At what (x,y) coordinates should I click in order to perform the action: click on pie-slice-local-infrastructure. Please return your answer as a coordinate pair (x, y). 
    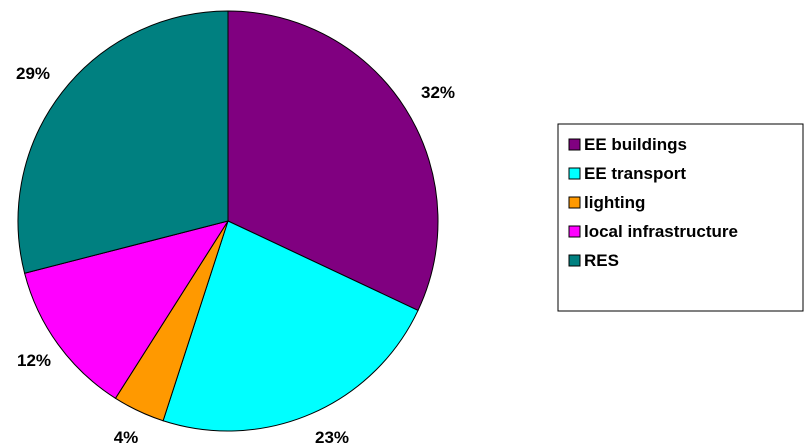
    Looking at the image, I should click on (126, 310).